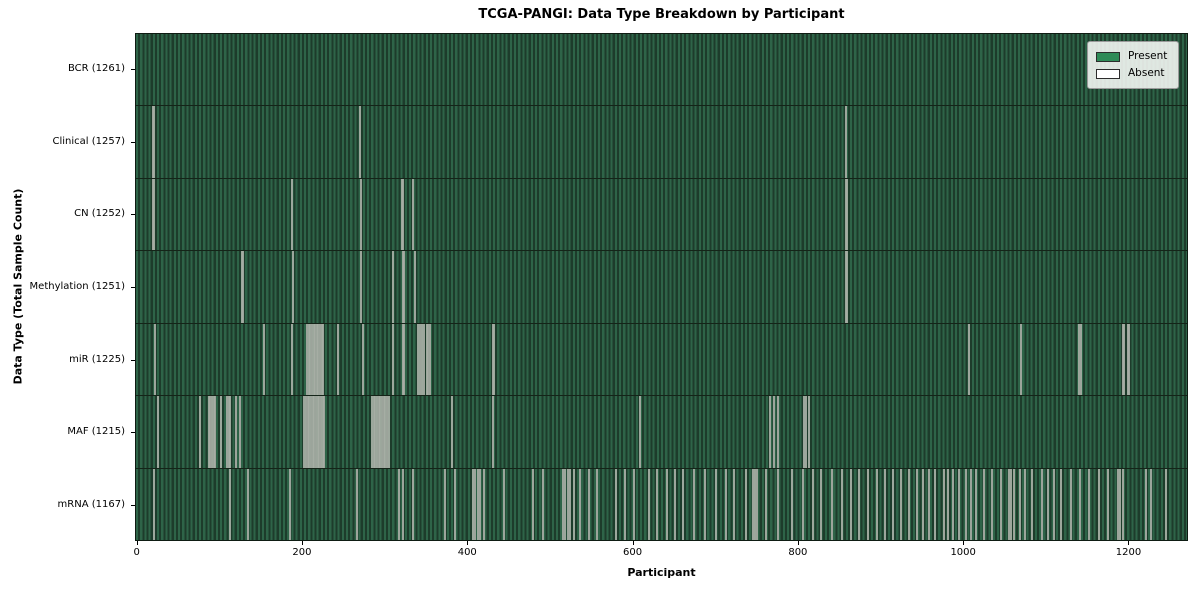  What do you see at coordinates (661, 70) in the screenshot?
I see `row-bcr` at bounding box center [661, 70].